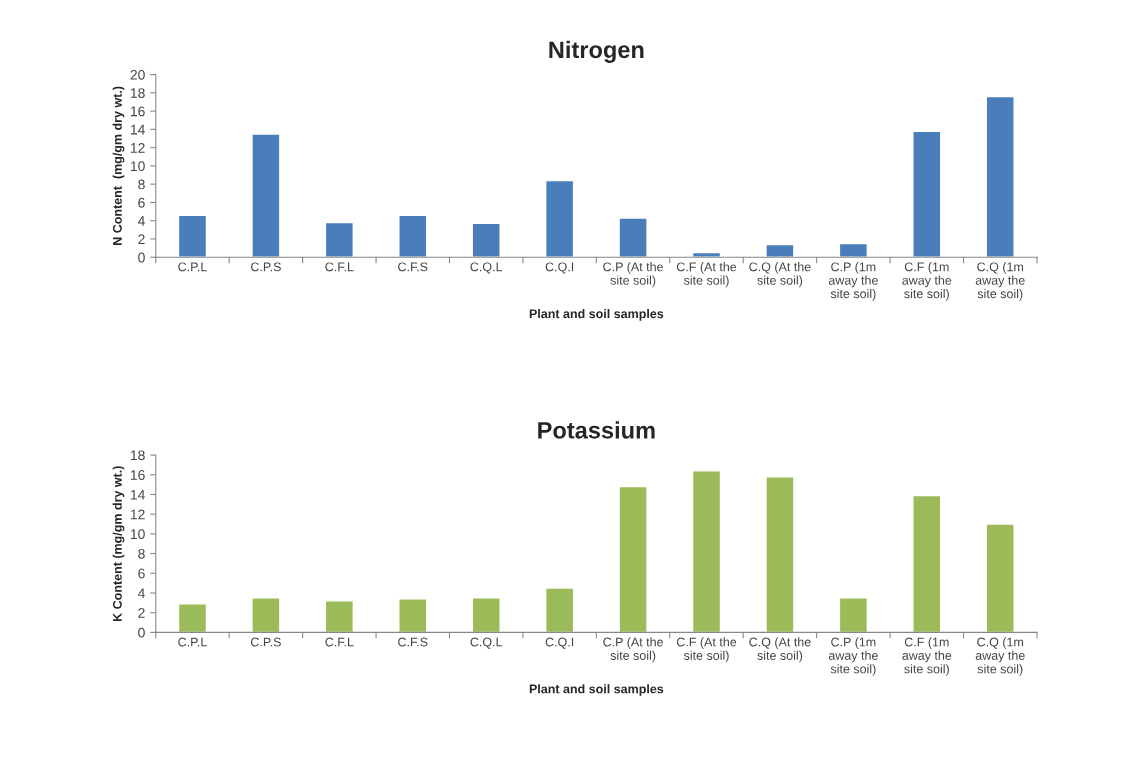 This screenshot has height=761, width=1137. I want to click on y-tick-label: 20, so click(137, 74).